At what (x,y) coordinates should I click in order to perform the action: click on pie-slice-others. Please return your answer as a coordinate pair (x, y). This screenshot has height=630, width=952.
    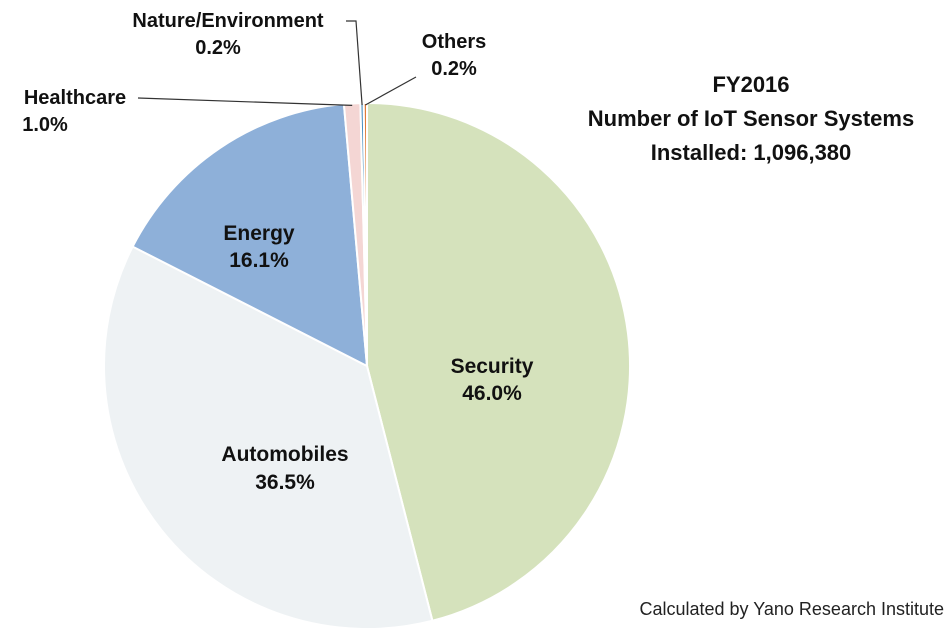
    Looking at the image, I should click on (365, 234).